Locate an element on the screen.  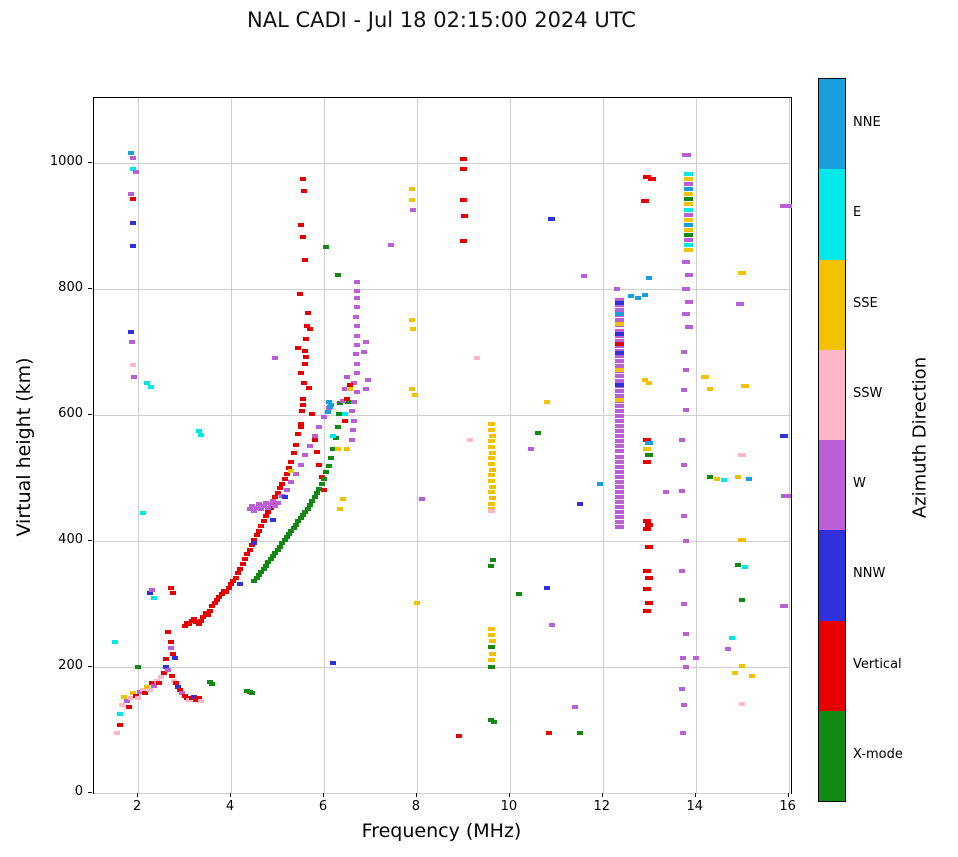
x-tick-label: 10 is located at coordinates (509, 806).